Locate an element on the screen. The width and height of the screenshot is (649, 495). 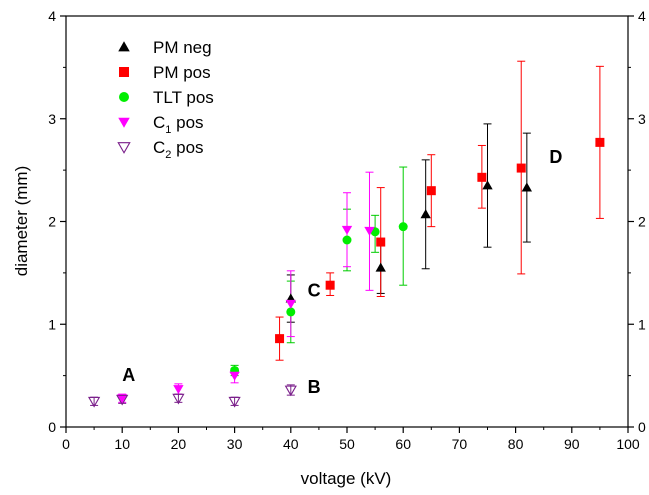
legend-marker-c2-pos is located at coordinates (124, 148).